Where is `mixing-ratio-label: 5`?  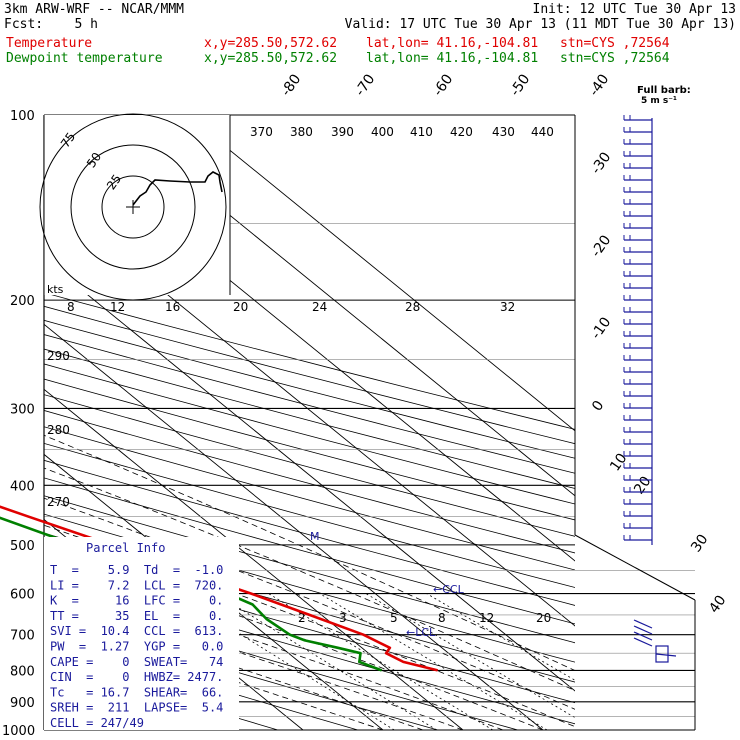
mixing-ratio-label: 5 is located at coordinates (394, 618).